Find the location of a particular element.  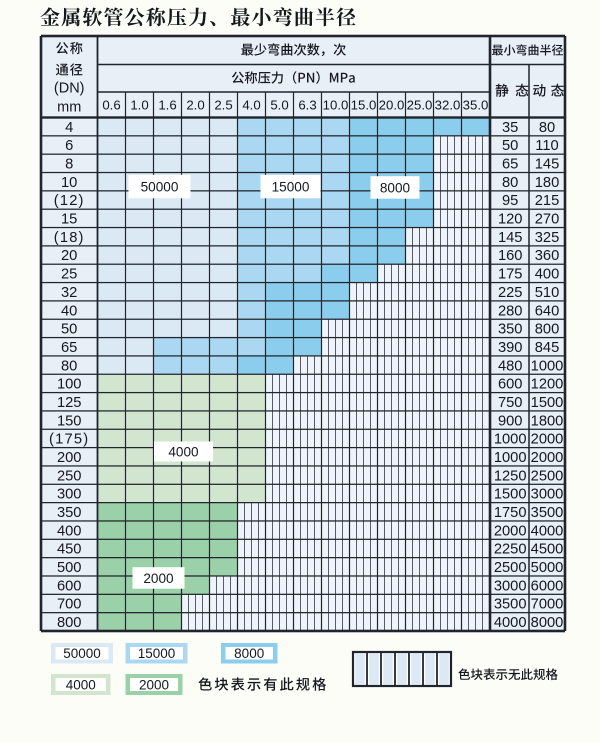

svg-text: 40 is located at coordinates (69, 311).